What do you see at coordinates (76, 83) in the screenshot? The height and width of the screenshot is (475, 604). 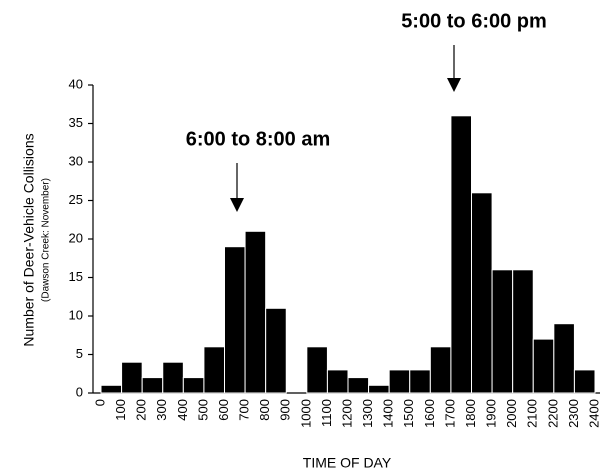 I see `y-tick-label: 40` at bounding box center [76, 83].